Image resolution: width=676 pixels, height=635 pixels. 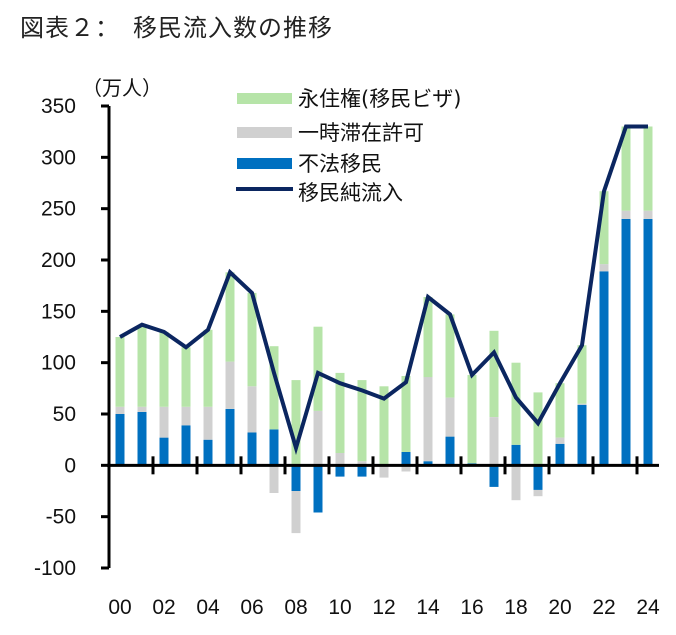 What do you see at coordinates (383, 607) in the screenshot?
I see `x-tick-label-12: 12` at bounding box center [383, 607].